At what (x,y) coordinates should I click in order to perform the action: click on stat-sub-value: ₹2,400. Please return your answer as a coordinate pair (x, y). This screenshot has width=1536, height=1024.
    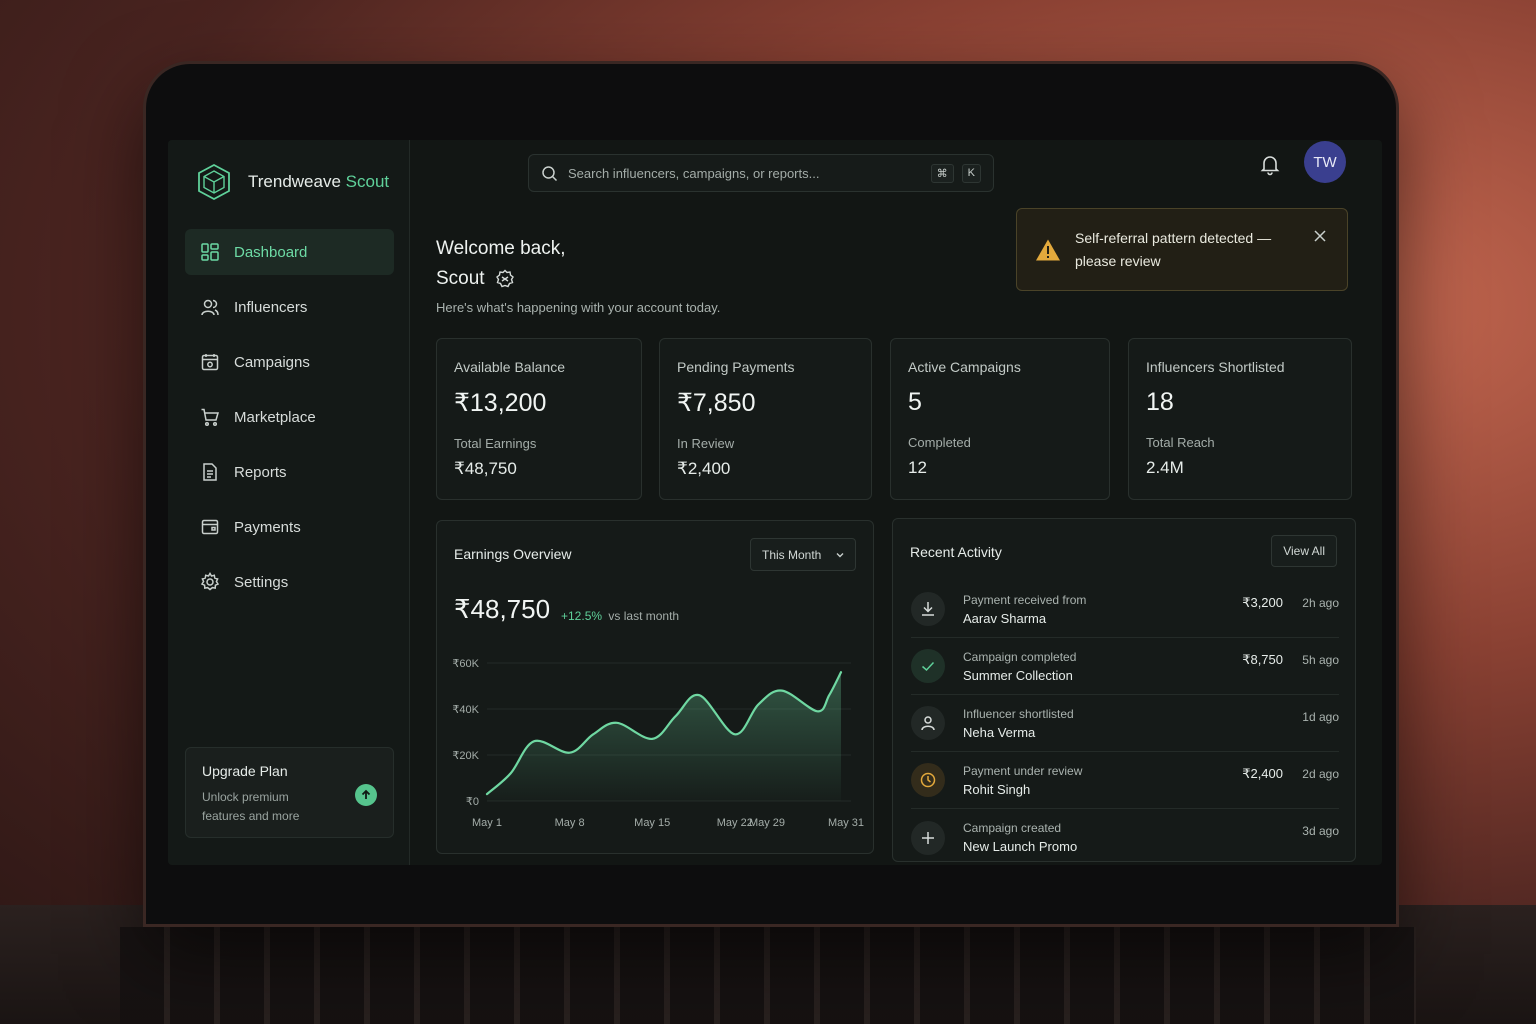
    Looking at the image, I should click on (704, 468).